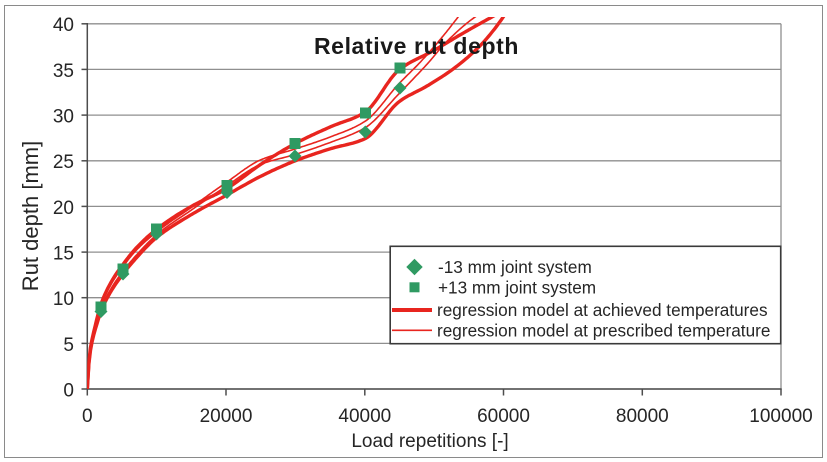 Image resolution: width=827 pixels, height=462 pixels. Describe the element at coordinates (63, 162) in the screenshot. I see `svg-text: 25` at that location.